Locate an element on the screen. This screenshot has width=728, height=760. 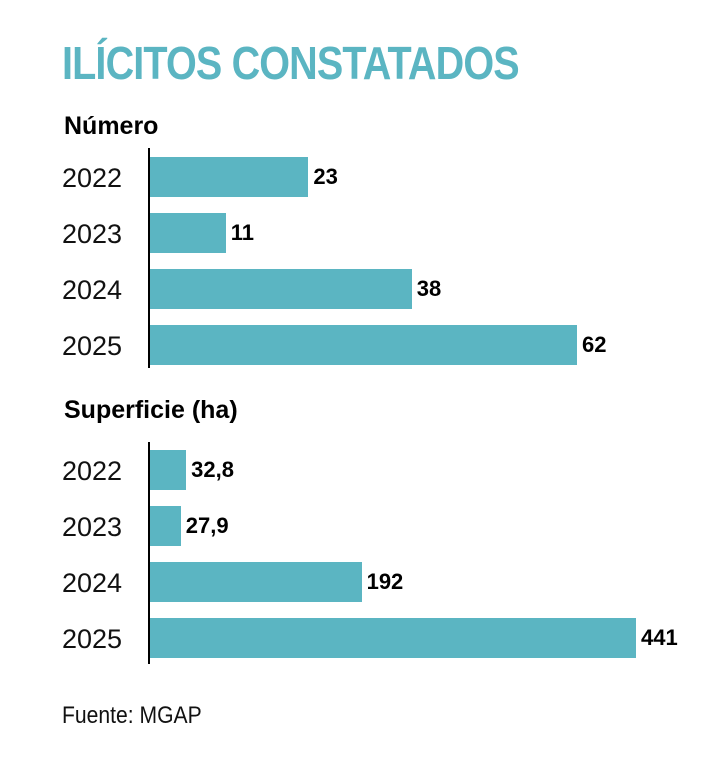
value-label: 23 is located at coordinates (325, 176).